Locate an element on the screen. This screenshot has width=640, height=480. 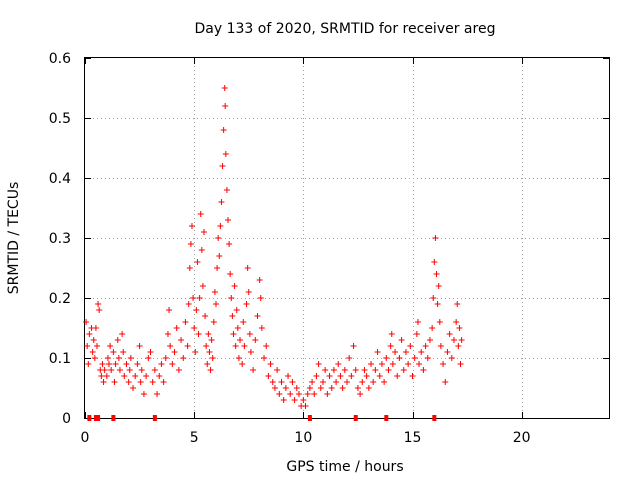
zero-marker is located at coordinates (386, 418).